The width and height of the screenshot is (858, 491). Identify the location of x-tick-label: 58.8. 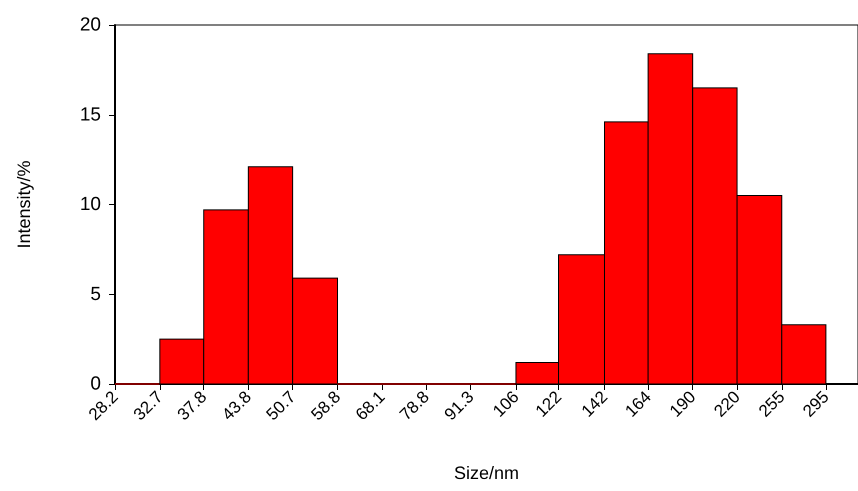
(325, 405).